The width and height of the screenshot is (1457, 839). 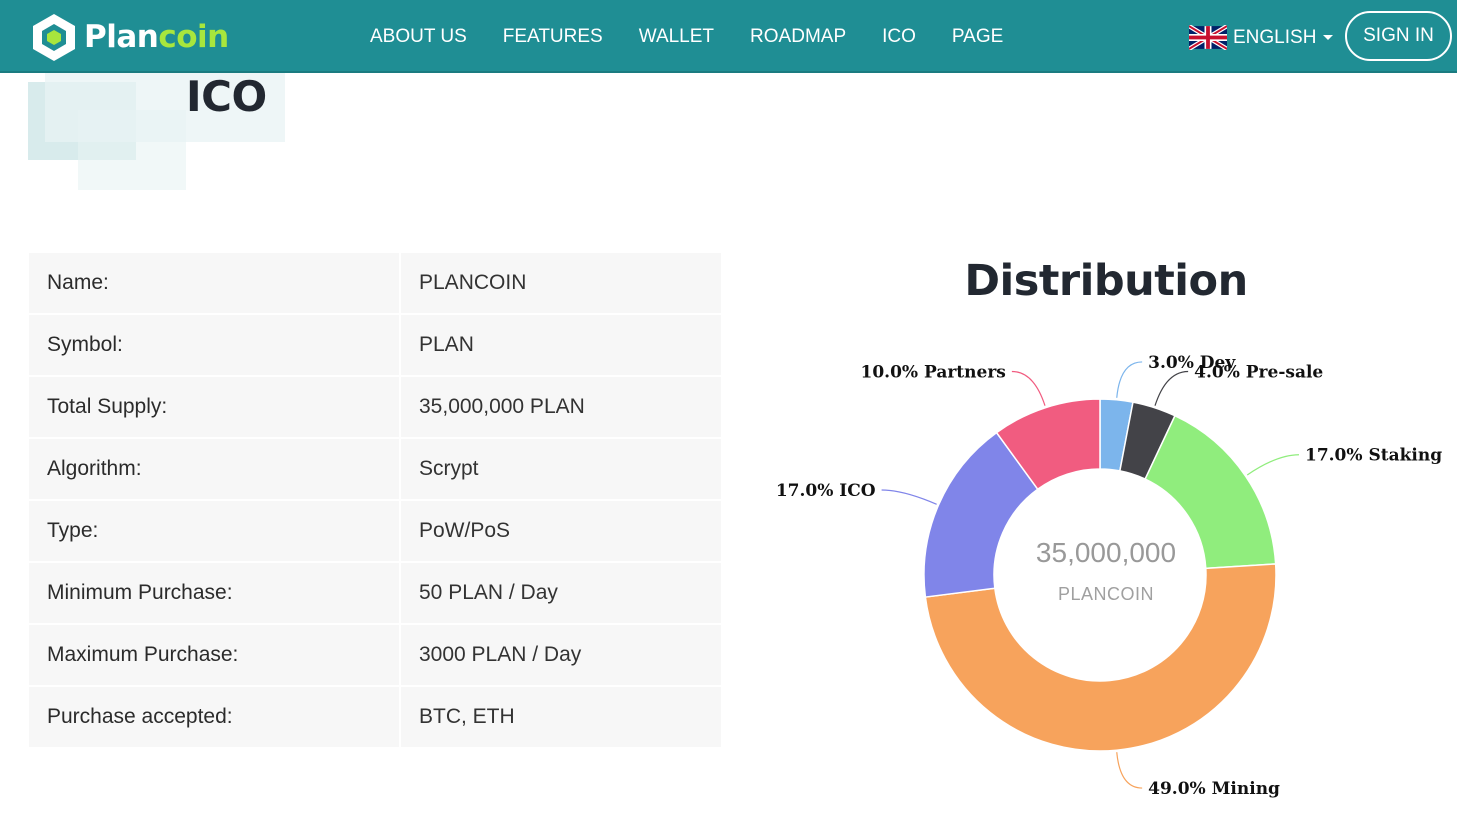 I want to click on slice-label: 17.0% ICO, so click(x=826, y=491).